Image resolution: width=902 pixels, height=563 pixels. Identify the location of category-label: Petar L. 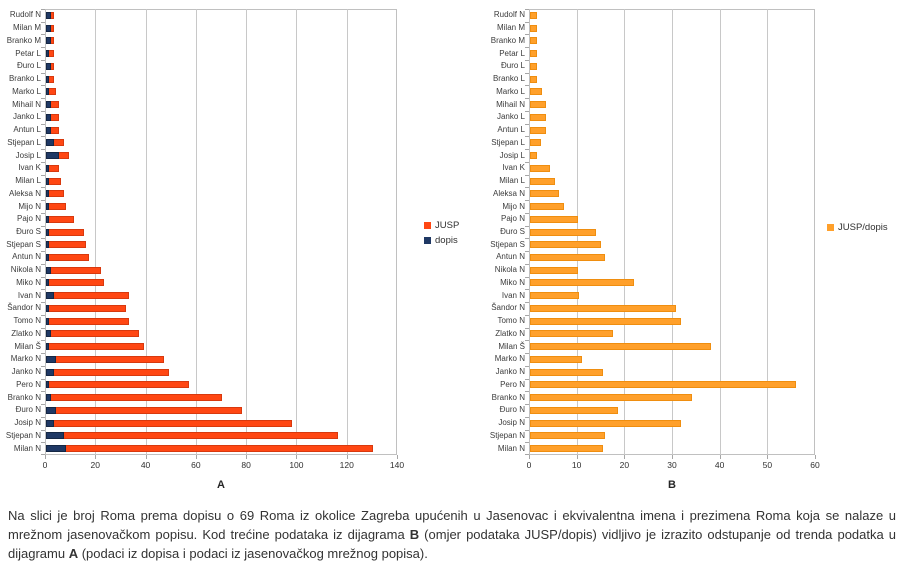
(512, 53).